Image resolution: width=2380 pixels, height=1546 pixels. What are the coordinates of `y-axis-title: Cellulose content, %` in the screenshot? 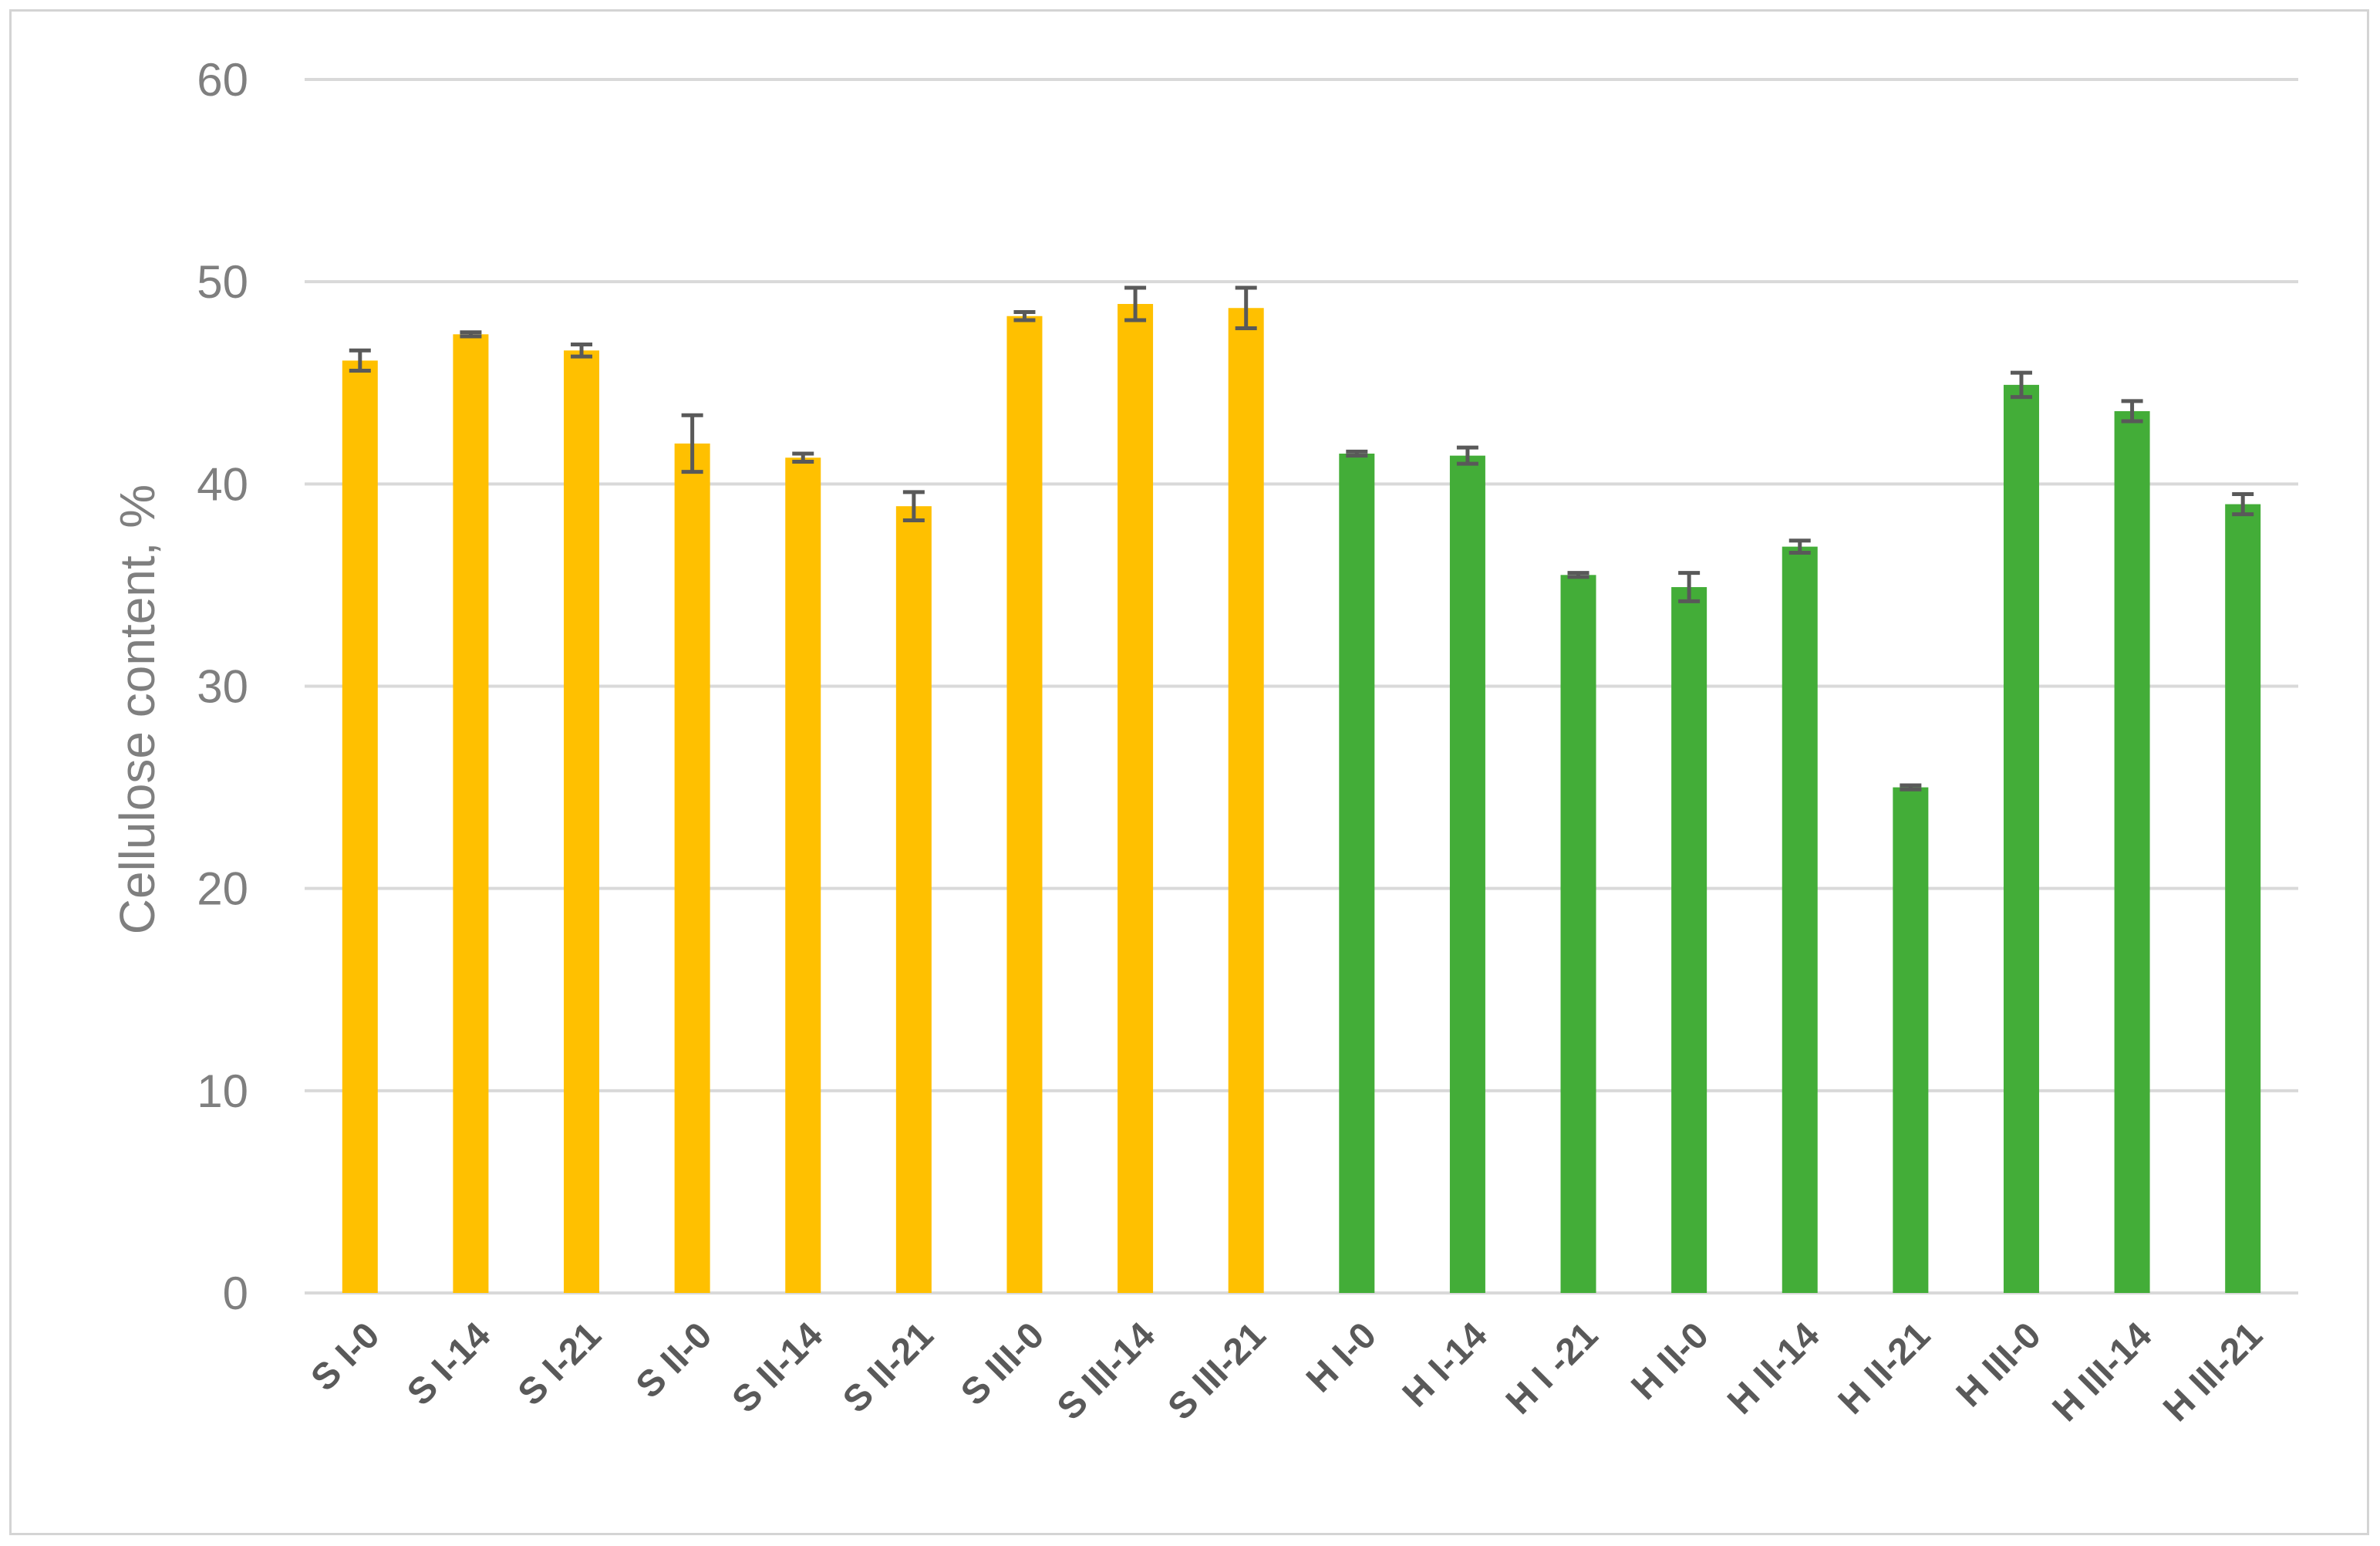 It's located at (137, 709).